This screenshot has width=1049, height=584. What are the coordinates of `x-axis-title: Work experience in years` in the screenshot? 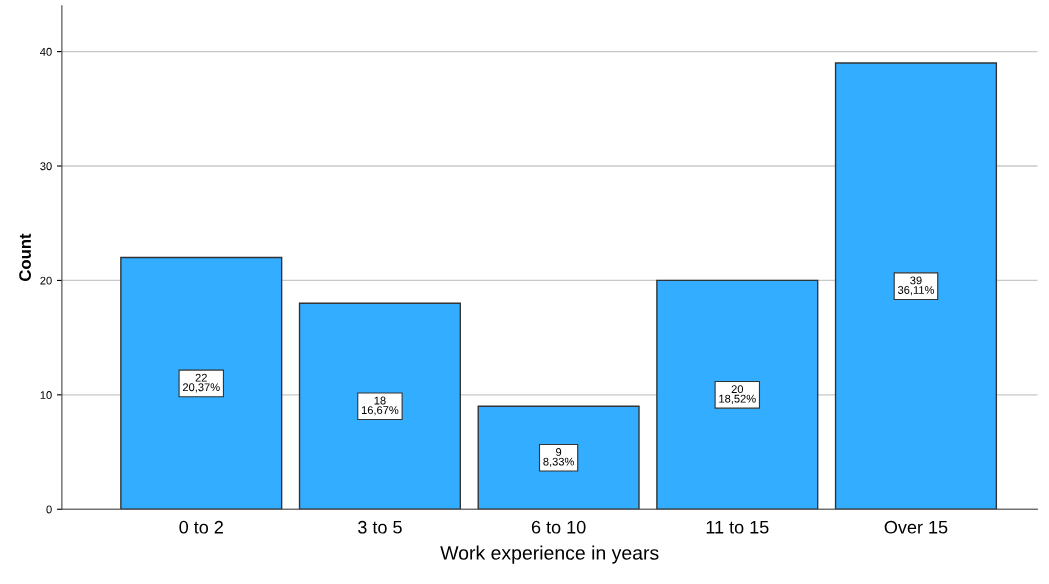 It's located at (549, 554).